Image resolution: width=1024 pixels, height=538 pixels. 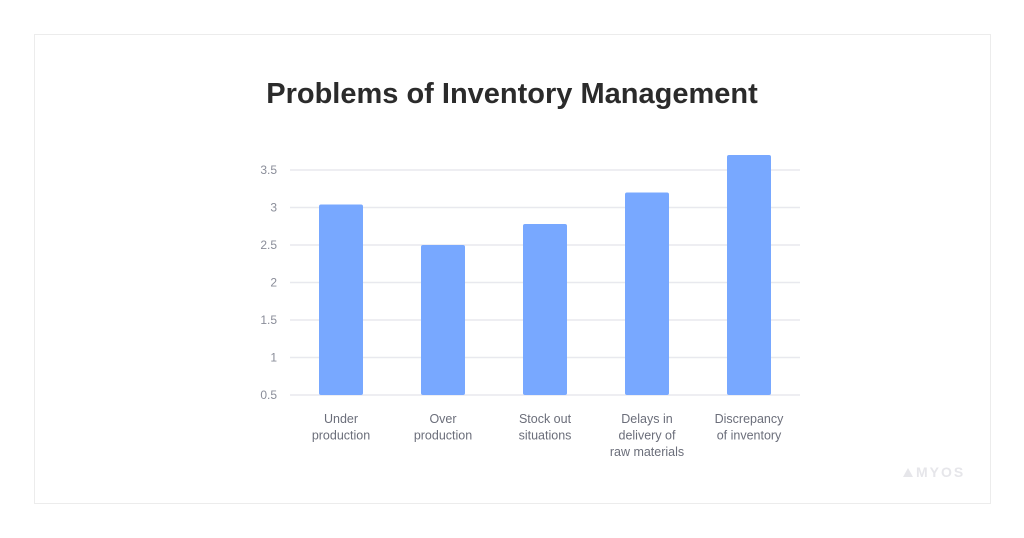 What do you see at coordinates (545, 419) in the screenshot?
I see `x-tick-label: Stock out` at bounding box center [545, 419].